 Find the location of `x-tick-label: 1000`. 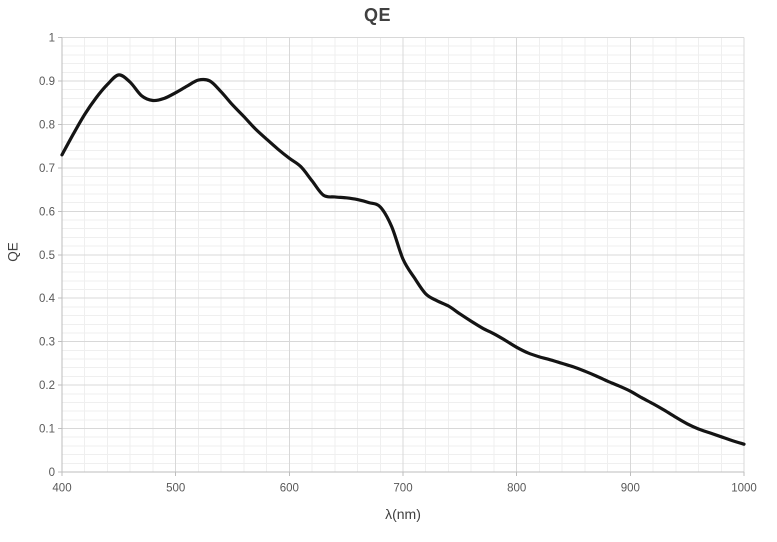

x-tick-label: 1000 is located at coordinates (744, 489).